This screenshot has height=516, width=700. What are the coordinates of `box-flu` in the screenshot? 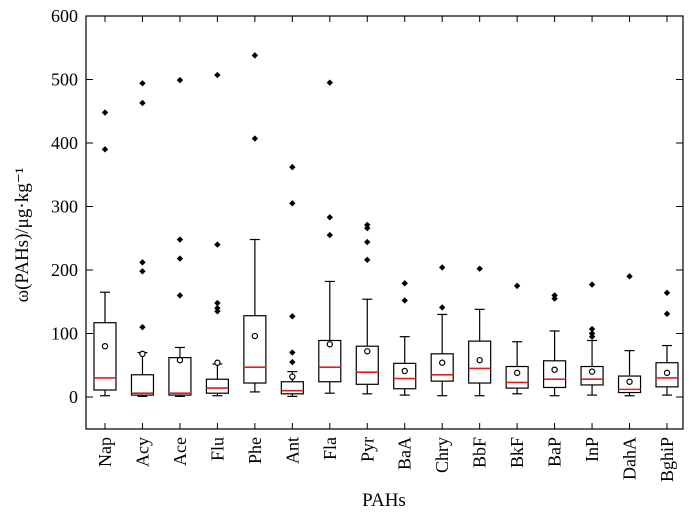 It's located at (217, 234).